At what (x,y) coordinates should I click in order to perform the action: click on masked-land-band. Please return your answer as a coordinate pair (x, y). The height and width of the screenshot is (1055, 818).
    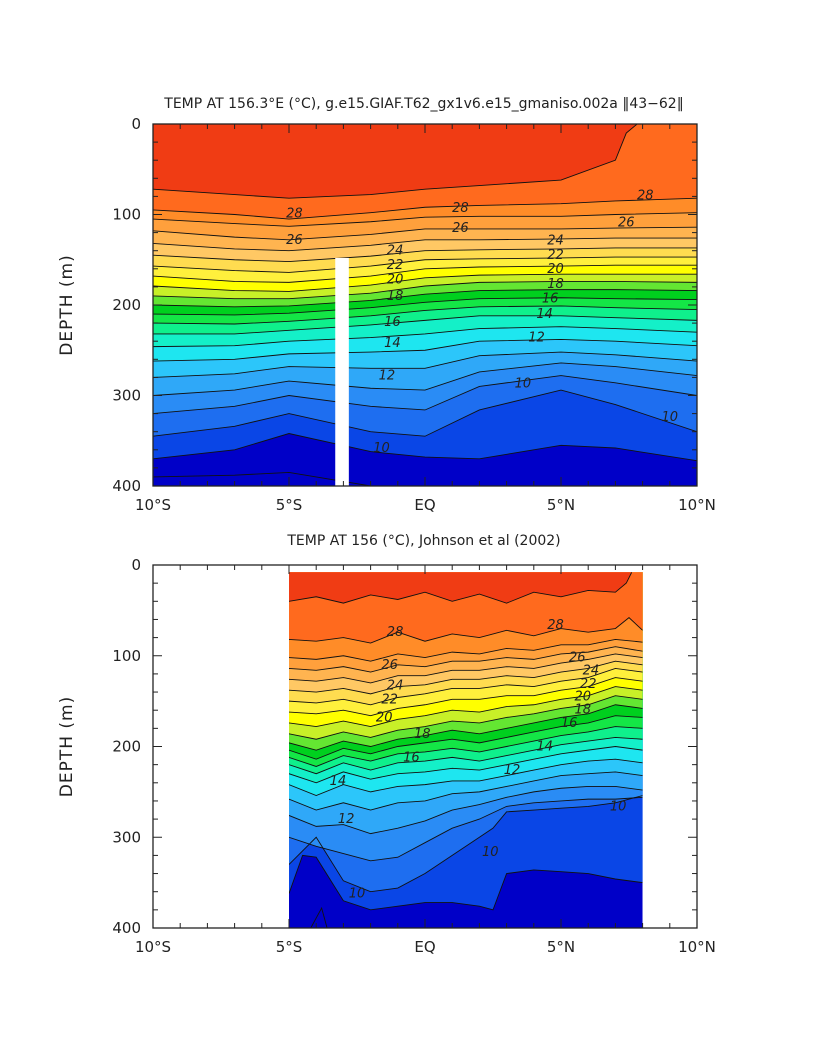
    Looking at the image, I should click on (342, 371).